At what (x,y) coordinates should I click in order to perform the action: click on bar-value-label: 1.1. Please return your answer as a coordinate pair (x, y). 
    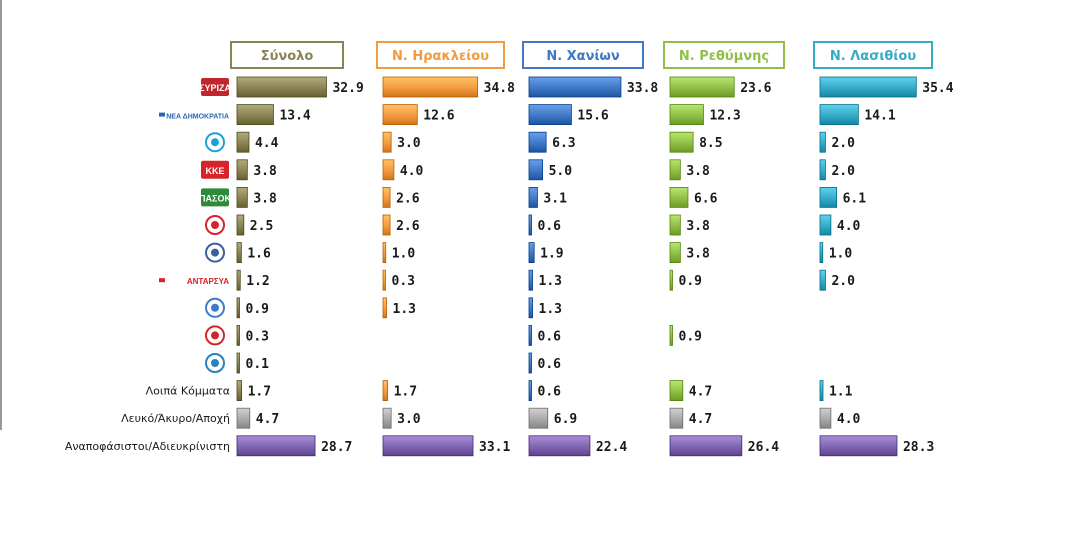
    Looking at the image, I should click on (841, 392).